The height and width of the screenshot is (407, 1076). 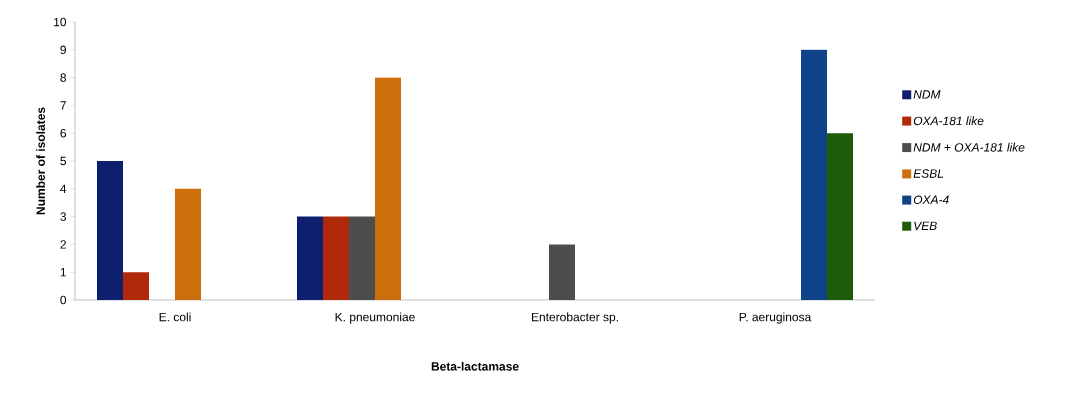 What do you see at coordinates (925, 225) in the screenshot?
I see `legend-label: VEB` at bounding box center [925, 225].